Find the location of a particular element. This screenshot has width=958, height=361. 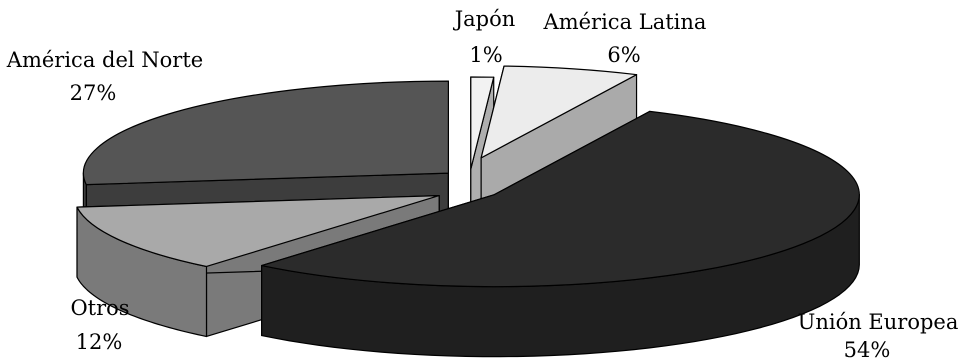

label-america-del-norte: América del Norte 27% is located at coordinates (104, 76).